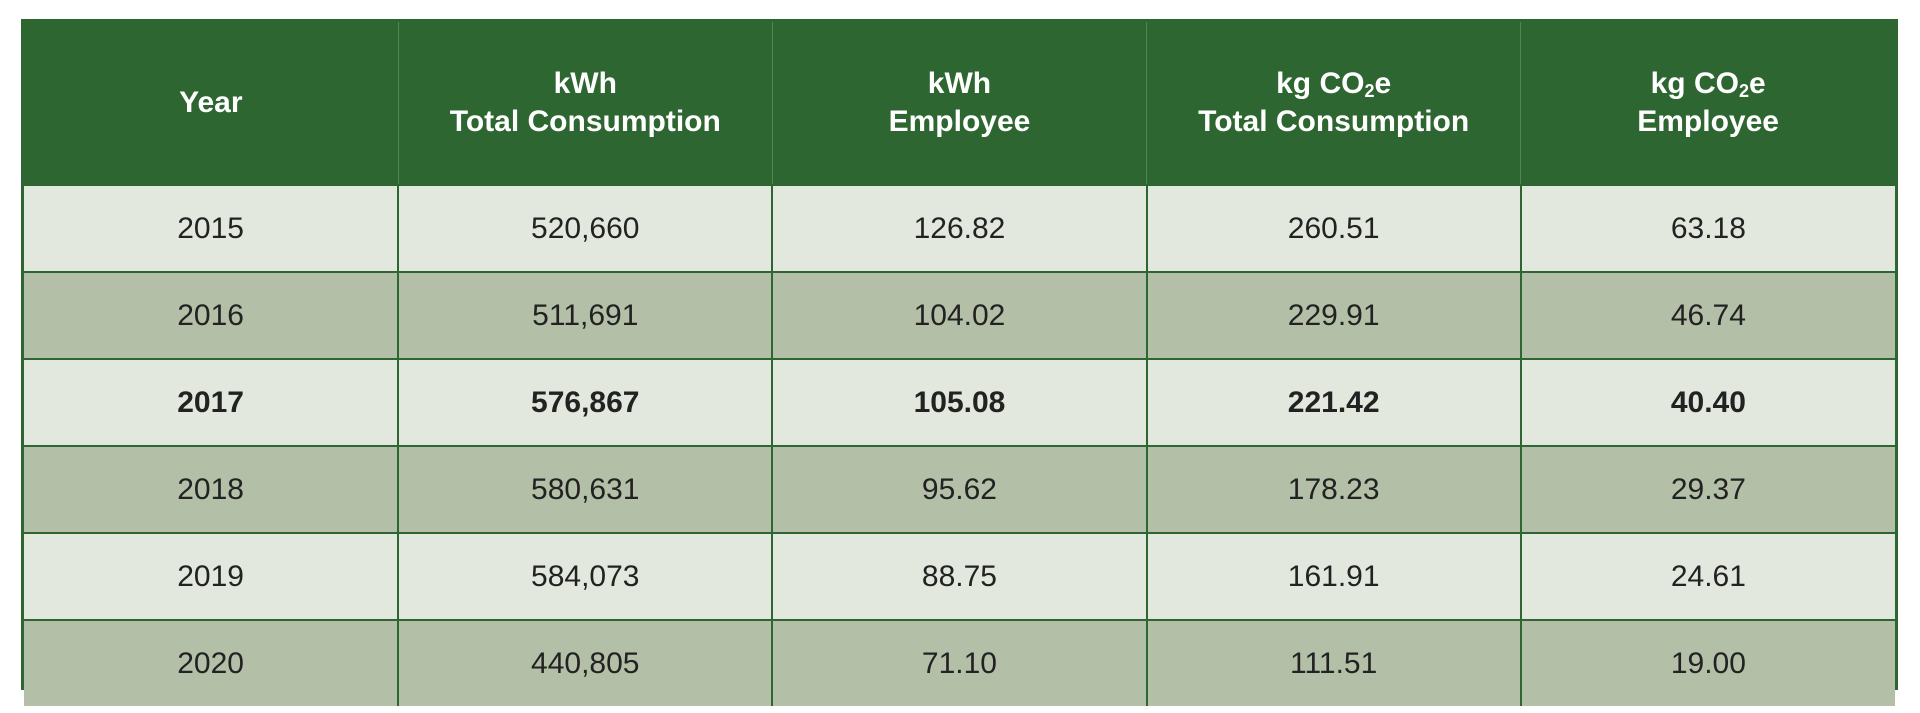 This screenshot has width=1920, height=713. I want to click on cell-year: 2015, so click(211, 228).